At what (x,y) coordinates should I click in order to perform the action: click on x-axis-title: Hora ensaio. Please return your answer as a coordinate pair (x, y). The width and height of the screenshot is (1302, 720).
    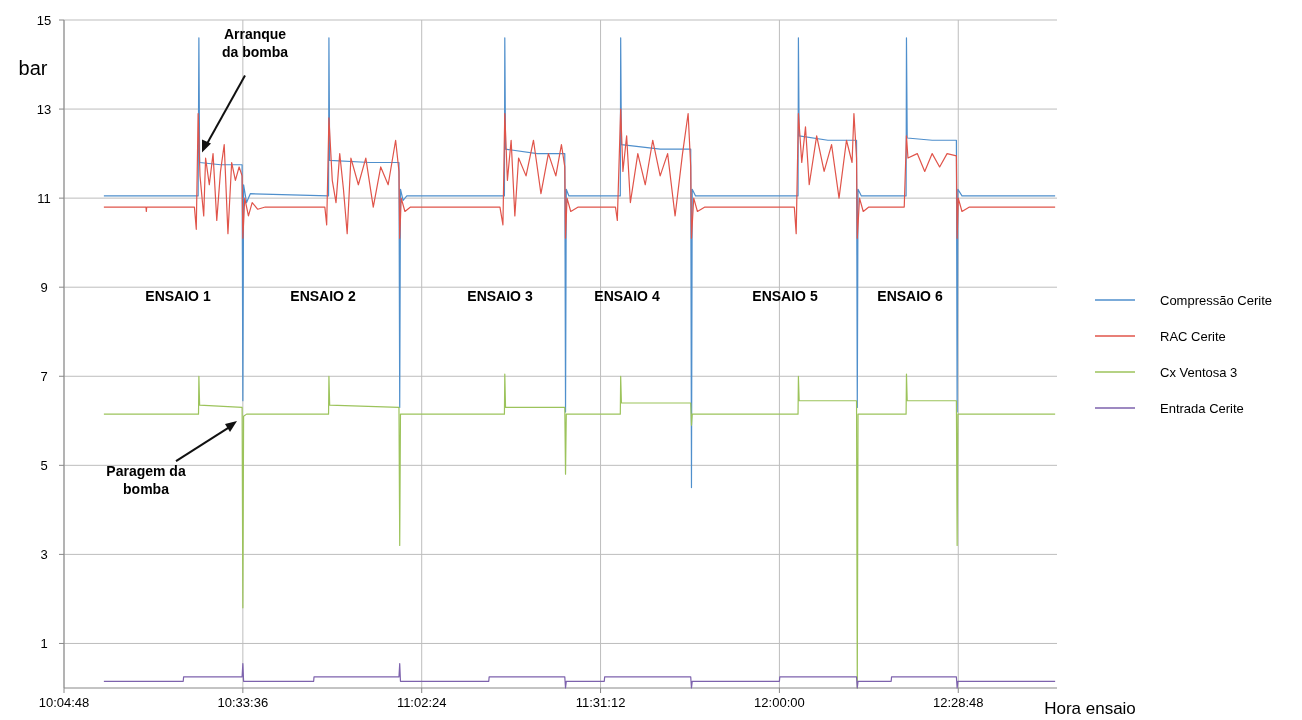
    Looking at the image, I should click on (1090, 708).